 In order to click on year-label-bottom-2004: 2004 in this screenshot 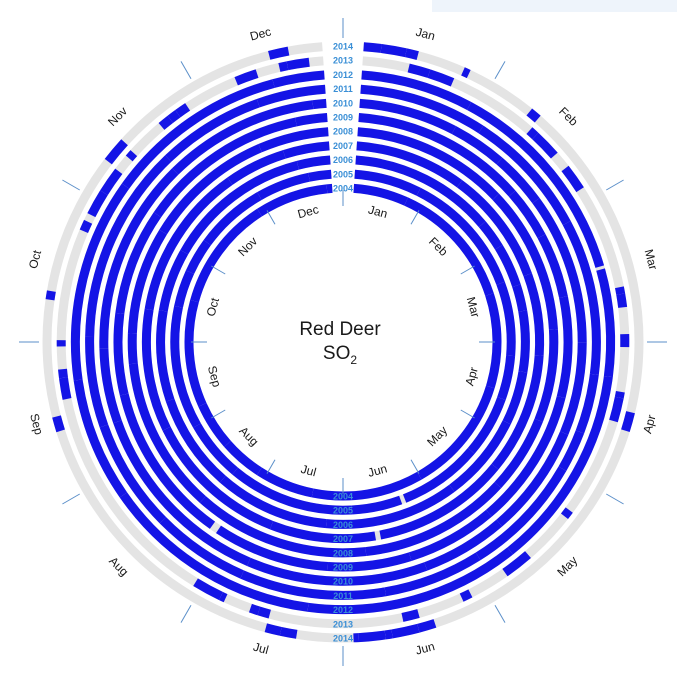, I will do `click(343, 497)`.